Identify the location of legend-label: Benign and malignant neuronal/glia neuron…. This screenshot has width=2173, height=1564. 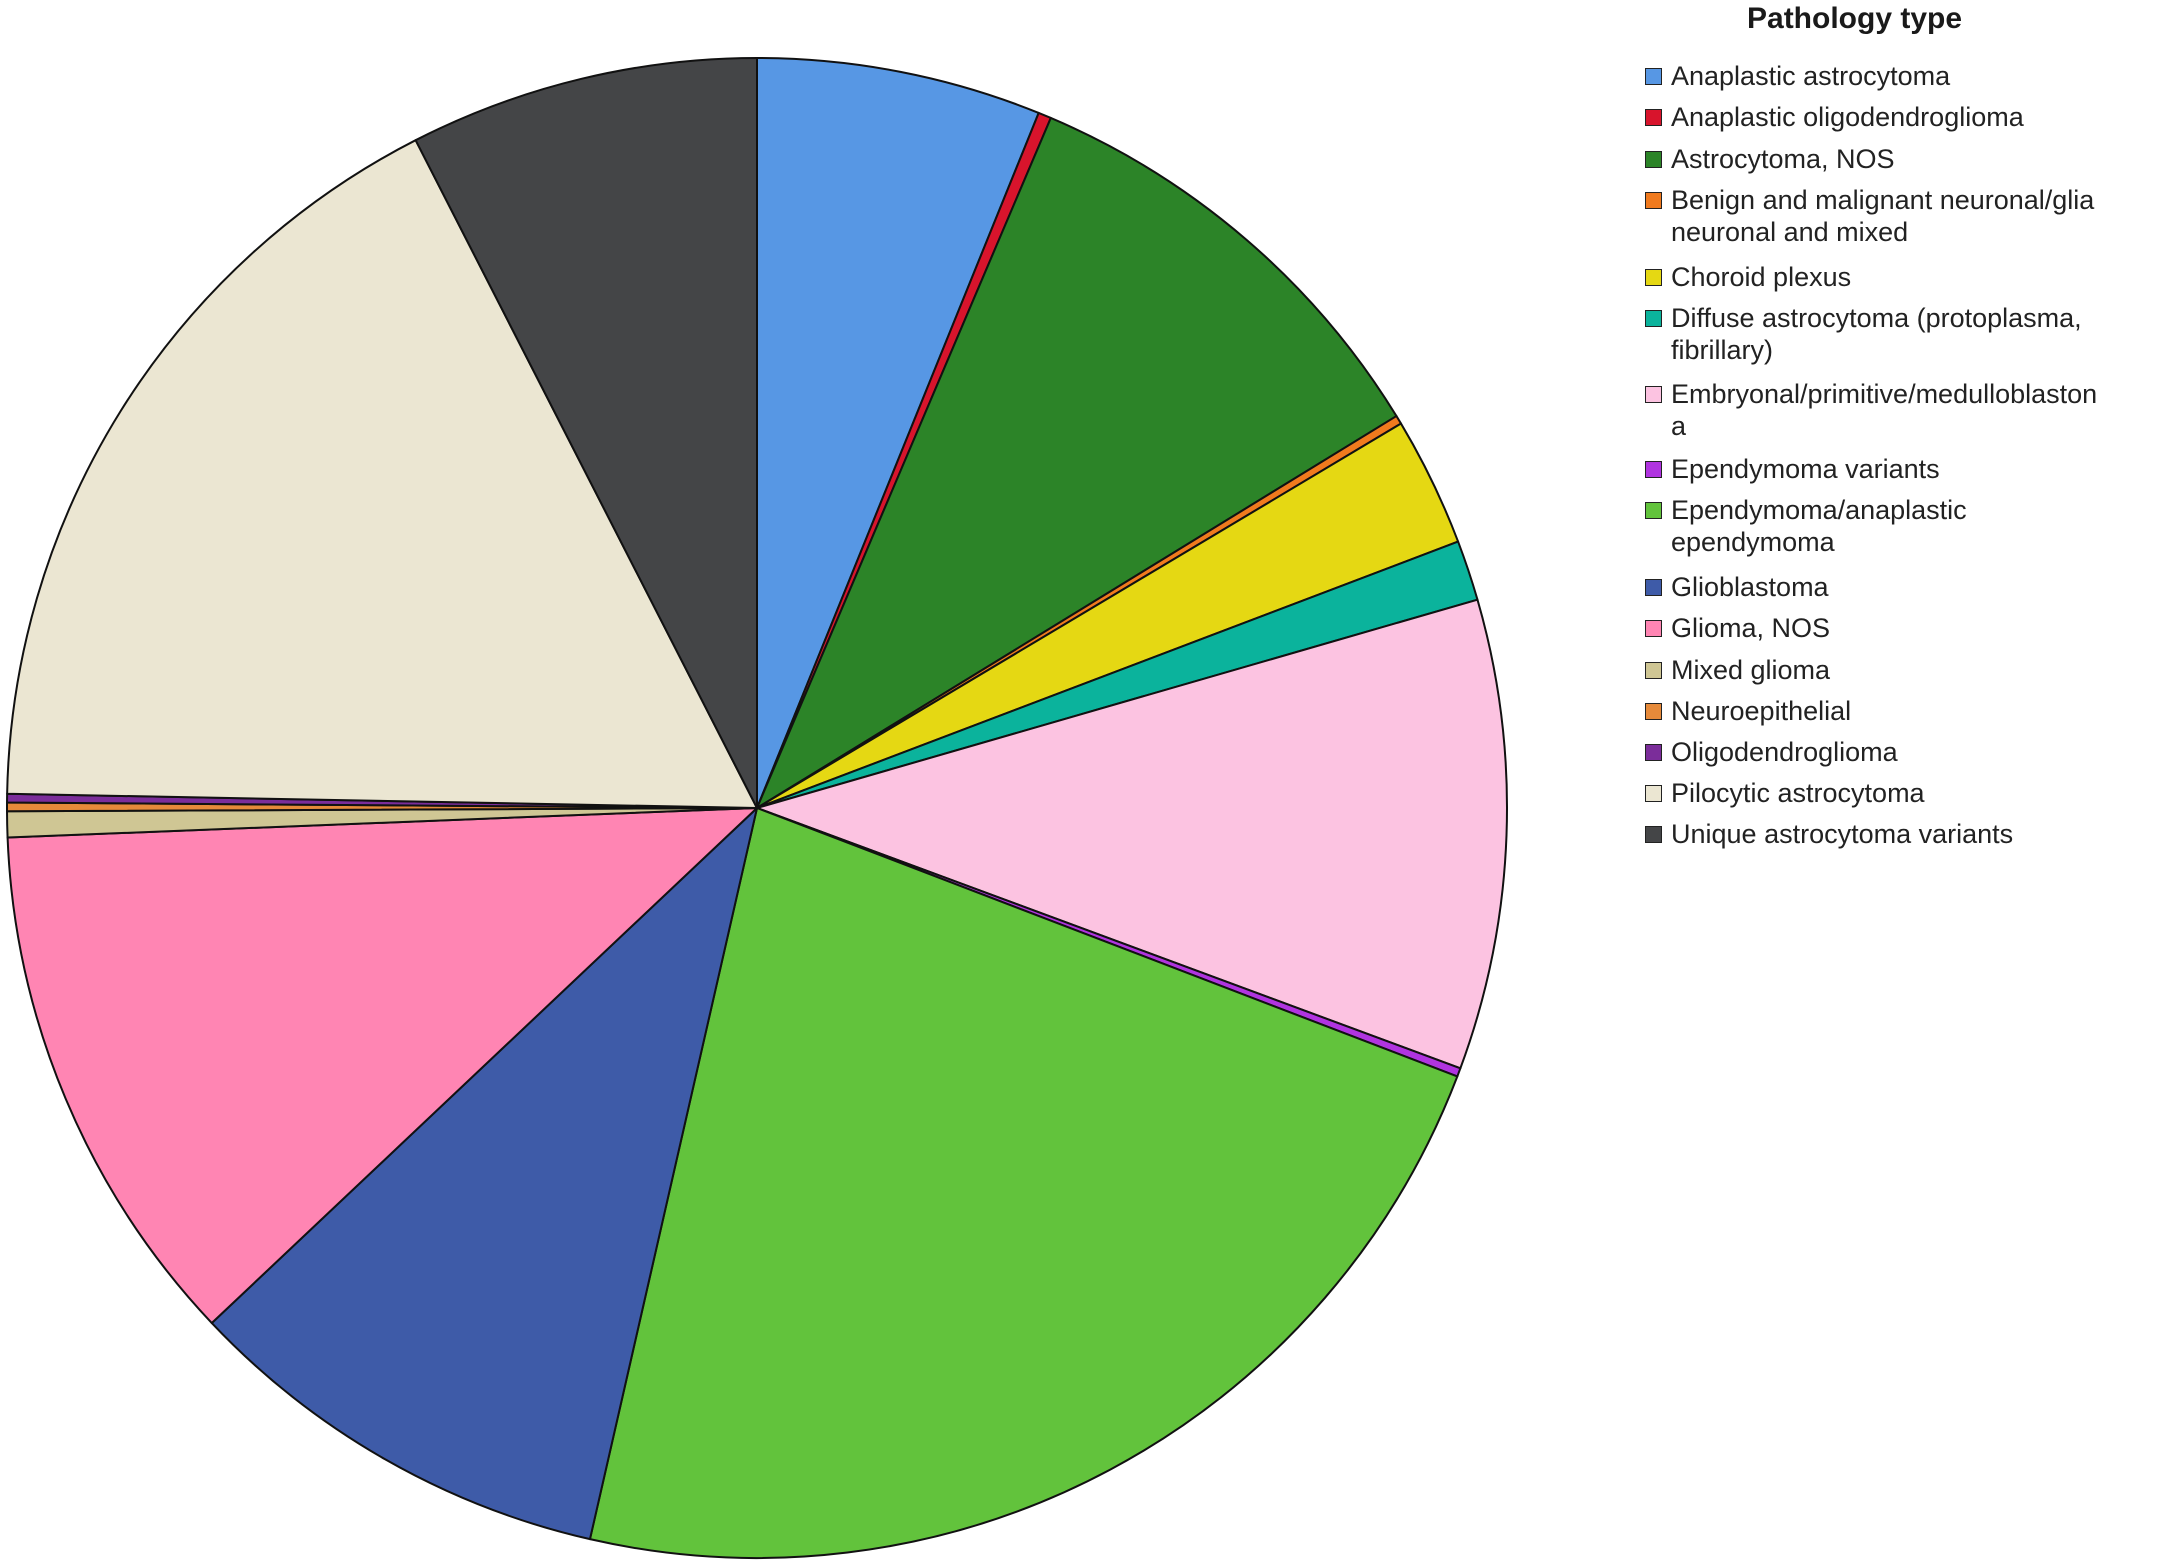
(1882, 216).